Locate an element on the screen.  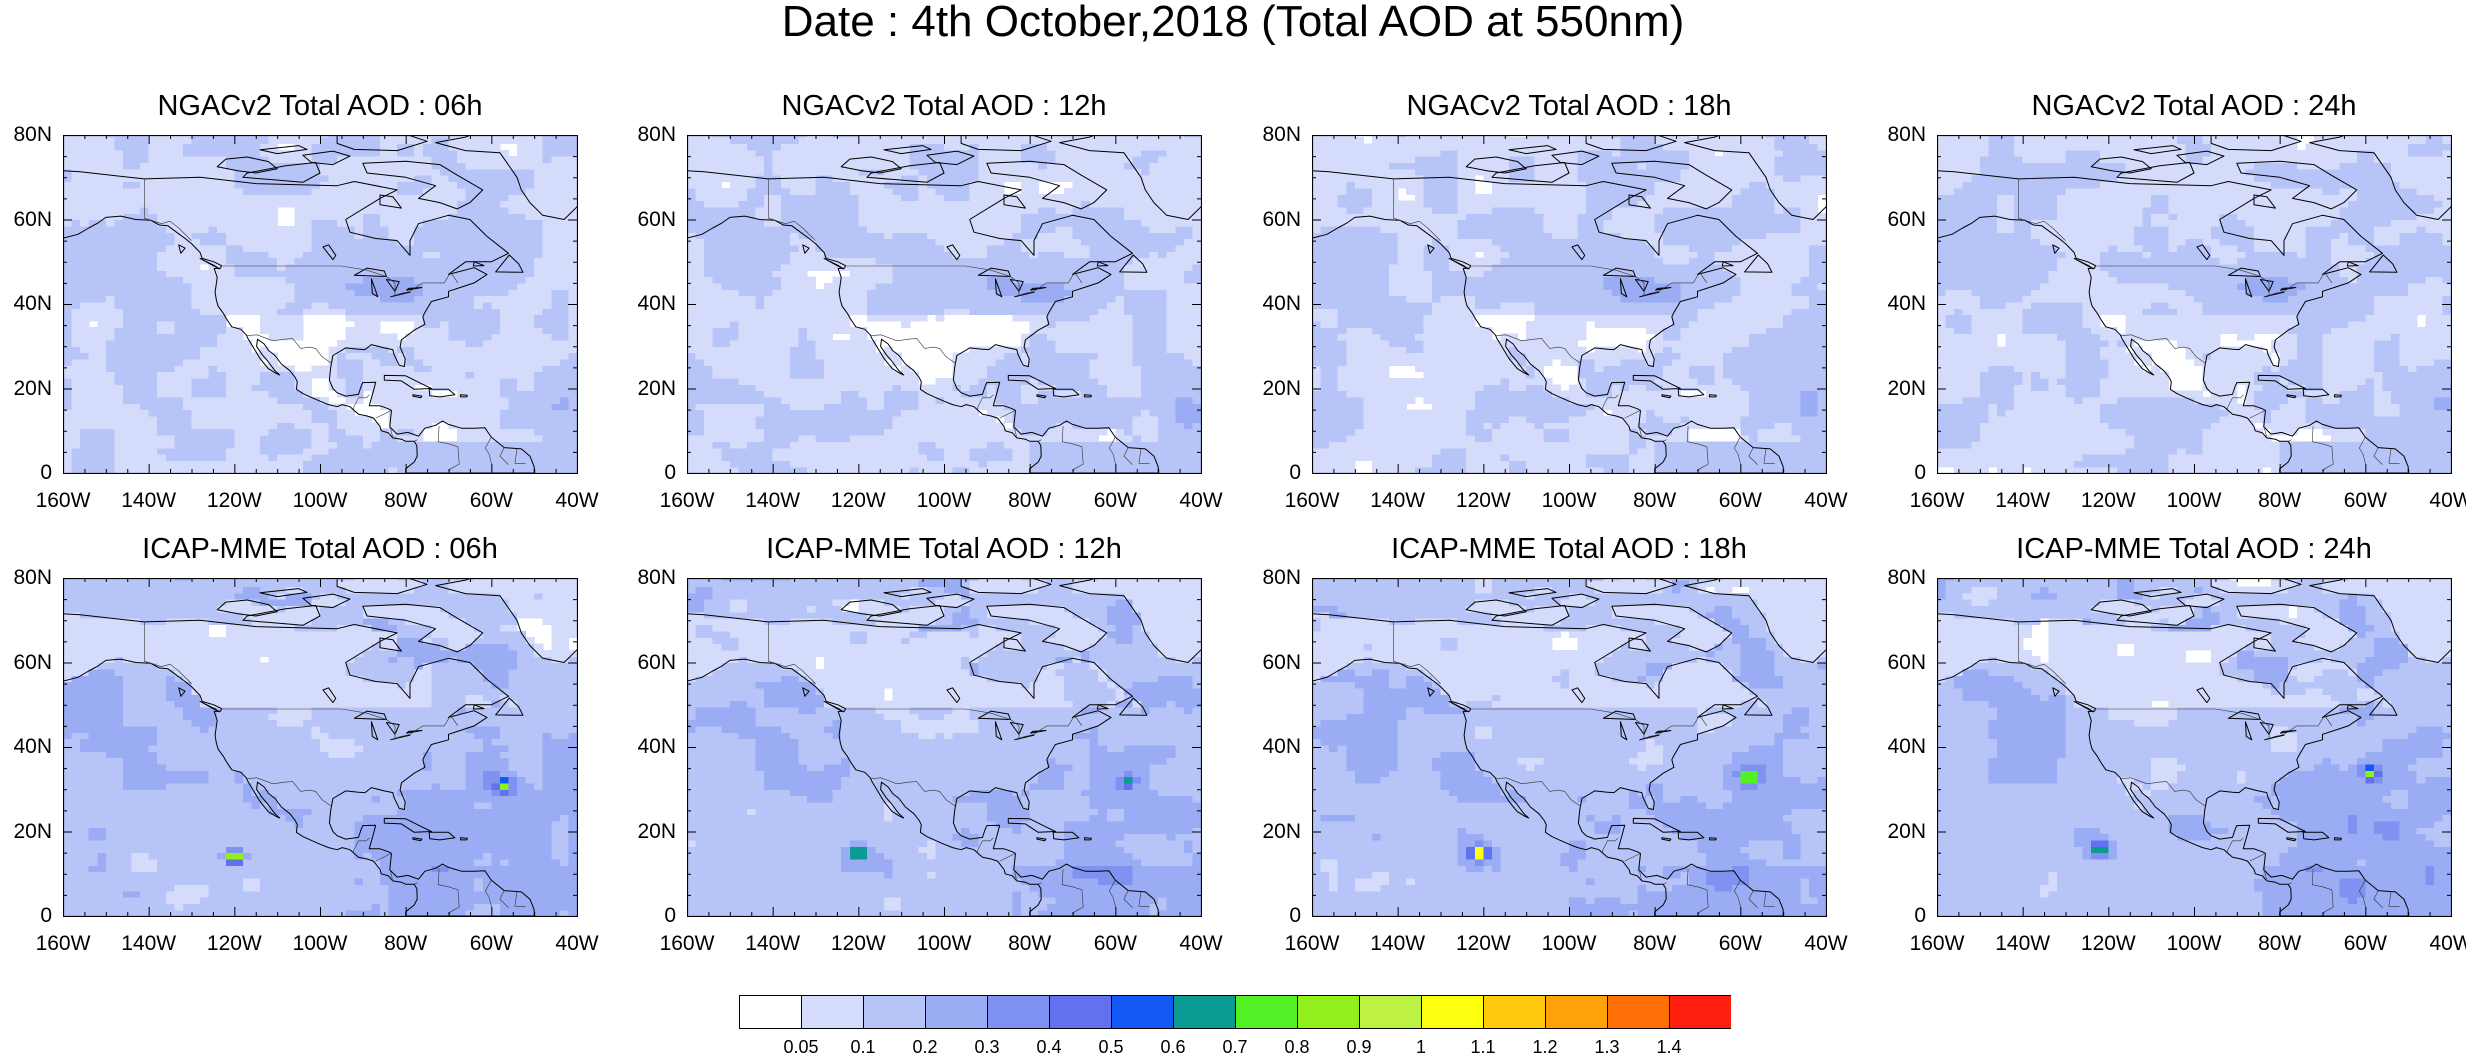
colorbar is located at coordinates (1235, 1012).